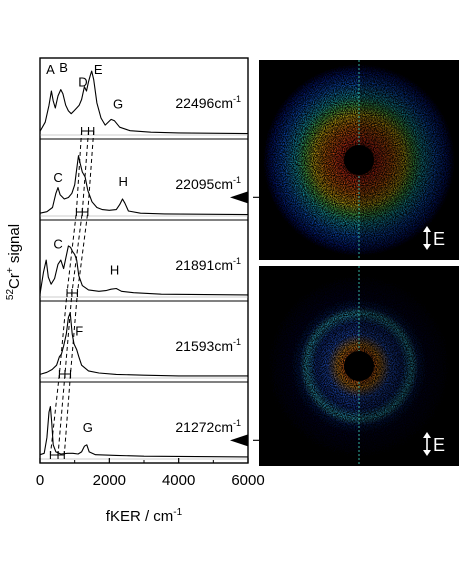 The width and height of the screenshot is (474, 562). I want to click on peak-label: F, so click(79, 330).